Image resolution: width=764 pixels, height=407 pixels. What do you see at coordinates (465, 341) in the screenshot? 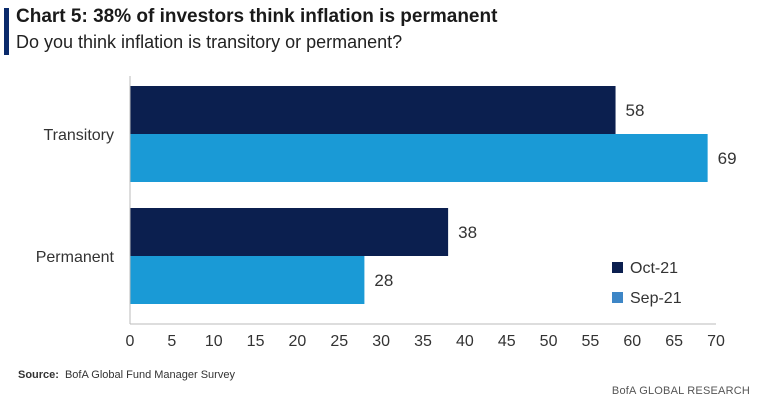
I see `x-tick-label: 40` at bounding box center [465, 341].